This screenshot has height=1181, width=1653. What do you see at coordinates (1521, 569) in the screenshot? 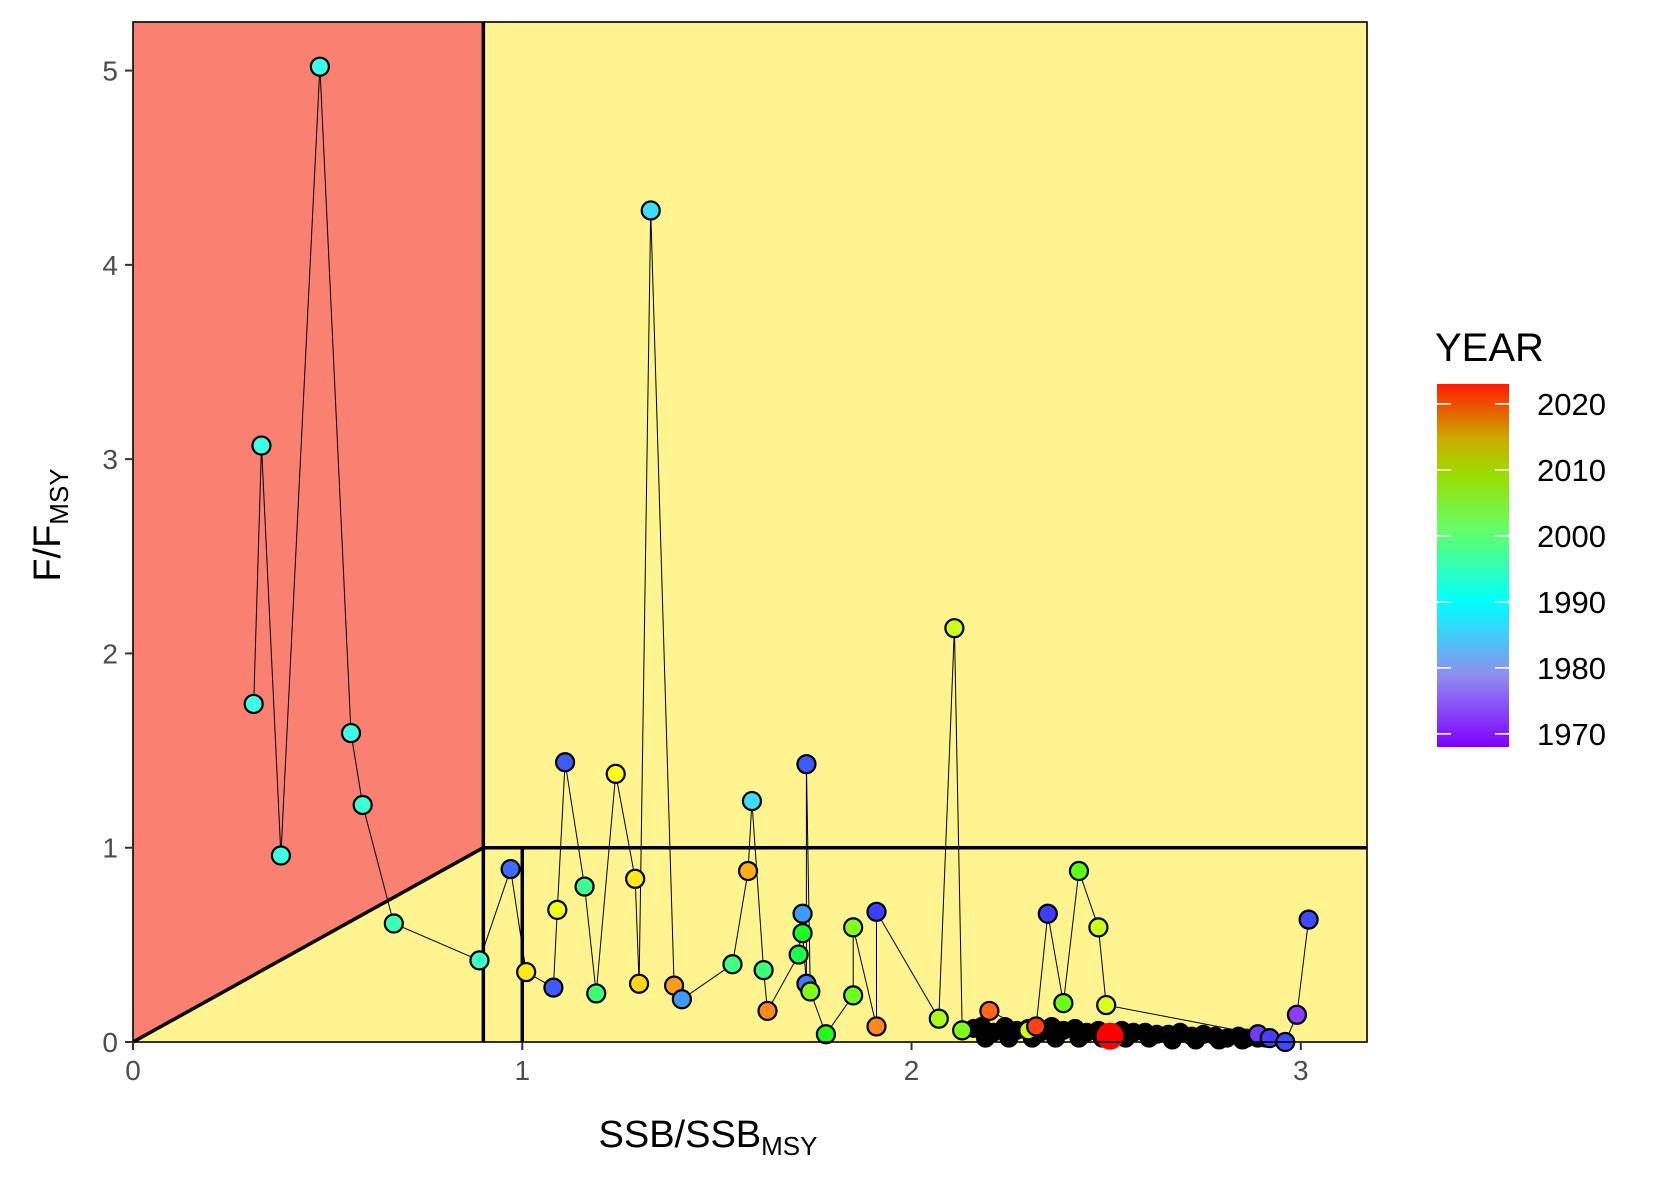
I see `legend-ticks: 2020 2010 2000 1990 1980 1970` at bounding box center [1521, 569].